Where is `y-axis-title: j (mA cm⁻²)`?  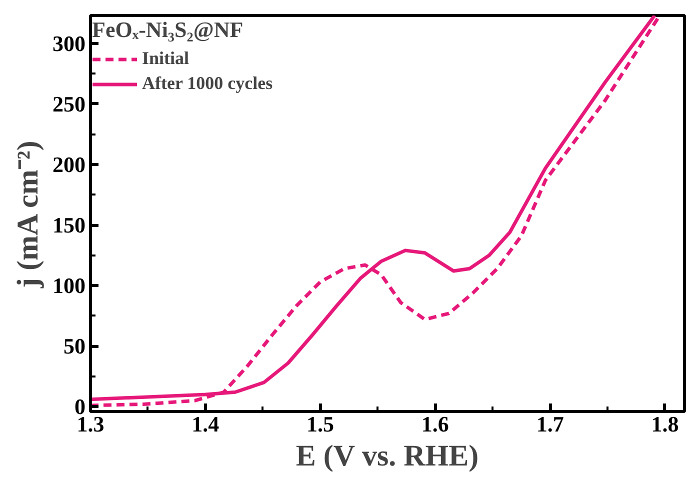 y-axis-title: j (mA cm⁻²) is located at coordinates (28, 214).